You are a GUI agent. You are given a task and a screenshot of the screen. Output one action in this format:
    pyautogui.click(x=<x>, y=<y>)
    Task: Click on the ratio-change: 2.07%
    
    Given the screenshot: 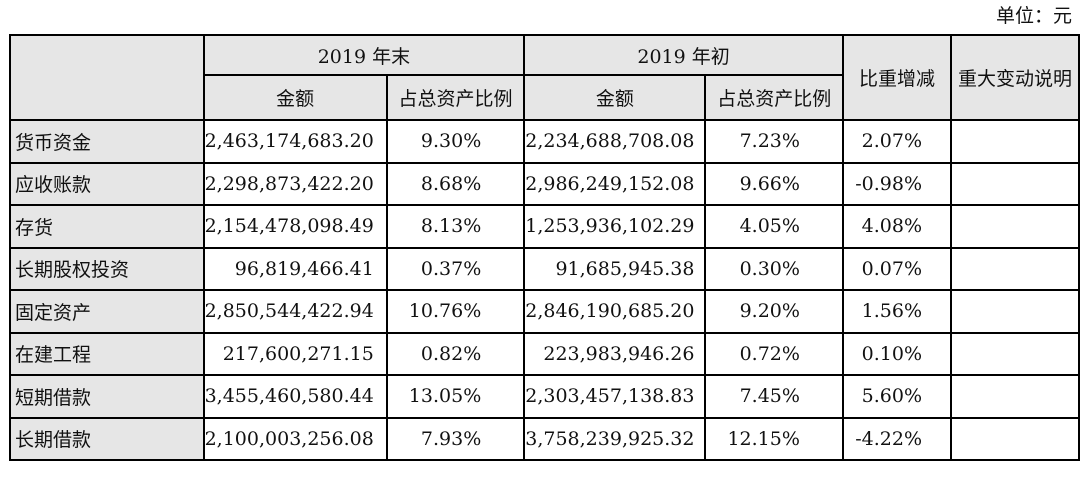 What is the action you would take?
    pyautogui.click(x=897, y=141)
    